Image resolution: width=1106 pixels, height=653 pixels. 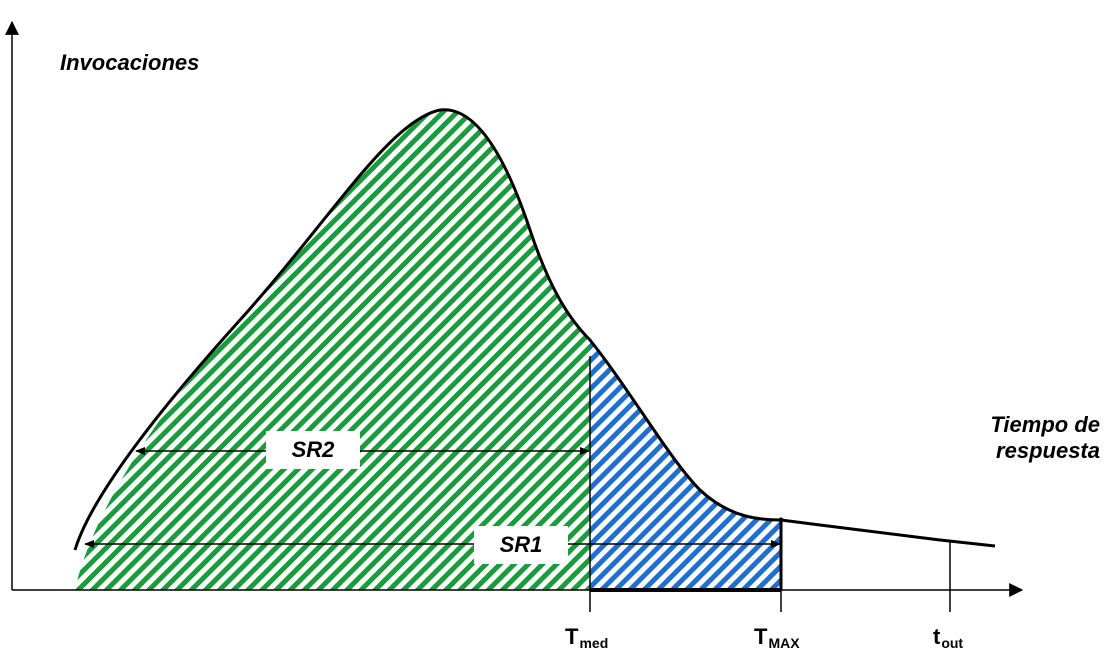 I want to click on tmed-tick-label: Tmed, so click(x=586, y=637).